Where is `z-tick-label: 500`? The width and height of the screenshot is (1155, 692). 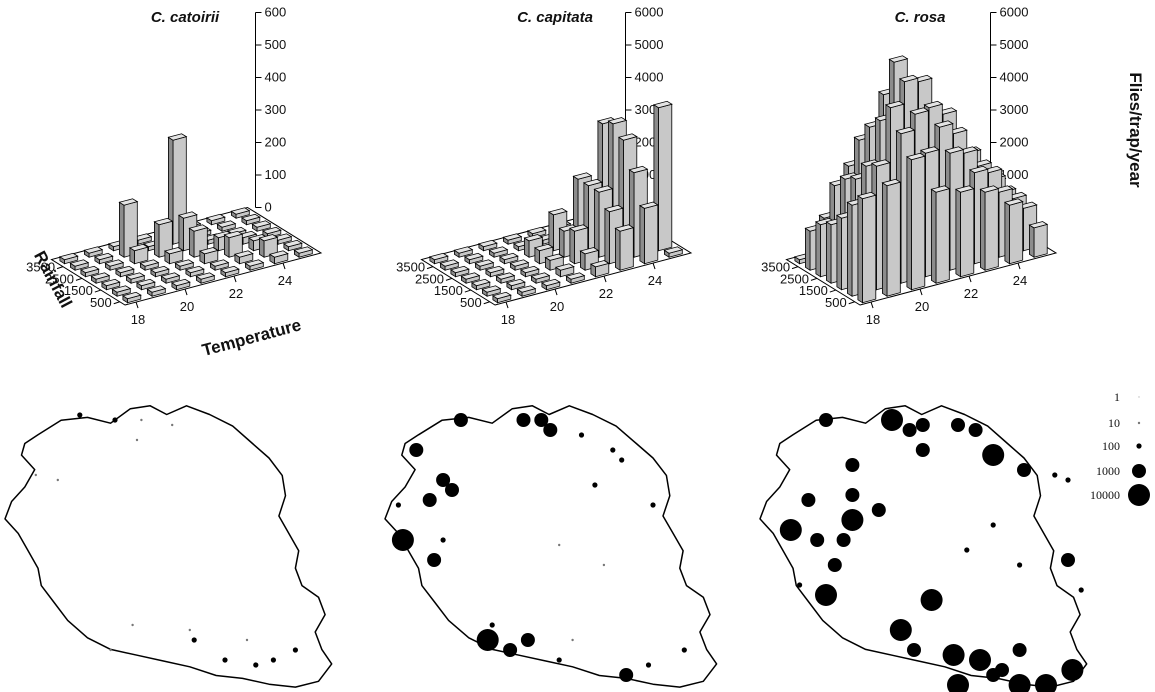
z-tick-label: 500 is located at coordinates (276, 44).